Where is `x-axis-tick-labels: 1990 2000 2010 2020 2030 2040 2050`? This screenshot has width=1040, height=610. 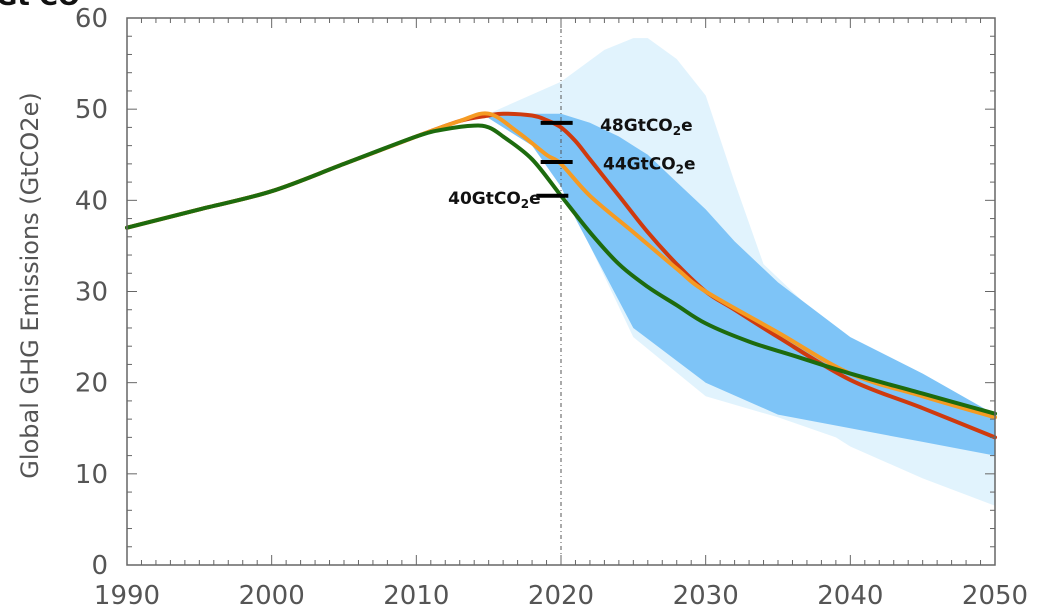
x-axis-tick-labels: 1990 2000 2010 2020 2030 2040 2050 is located at coordinates (561, 595).